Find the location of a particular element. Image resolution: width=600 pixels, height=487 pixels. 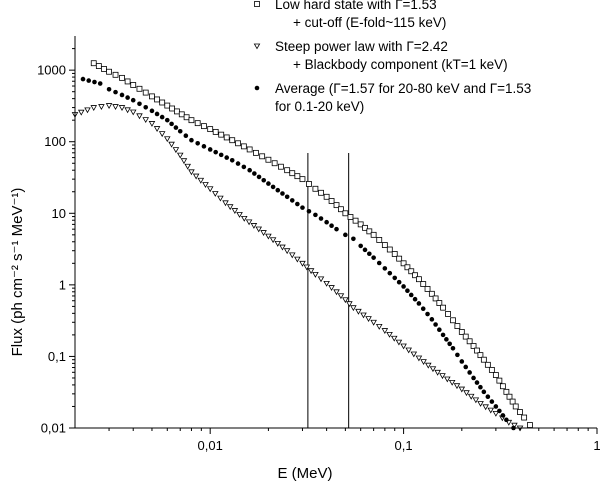

y-tick-label: 0,1 is located at coordinates (57, 356).